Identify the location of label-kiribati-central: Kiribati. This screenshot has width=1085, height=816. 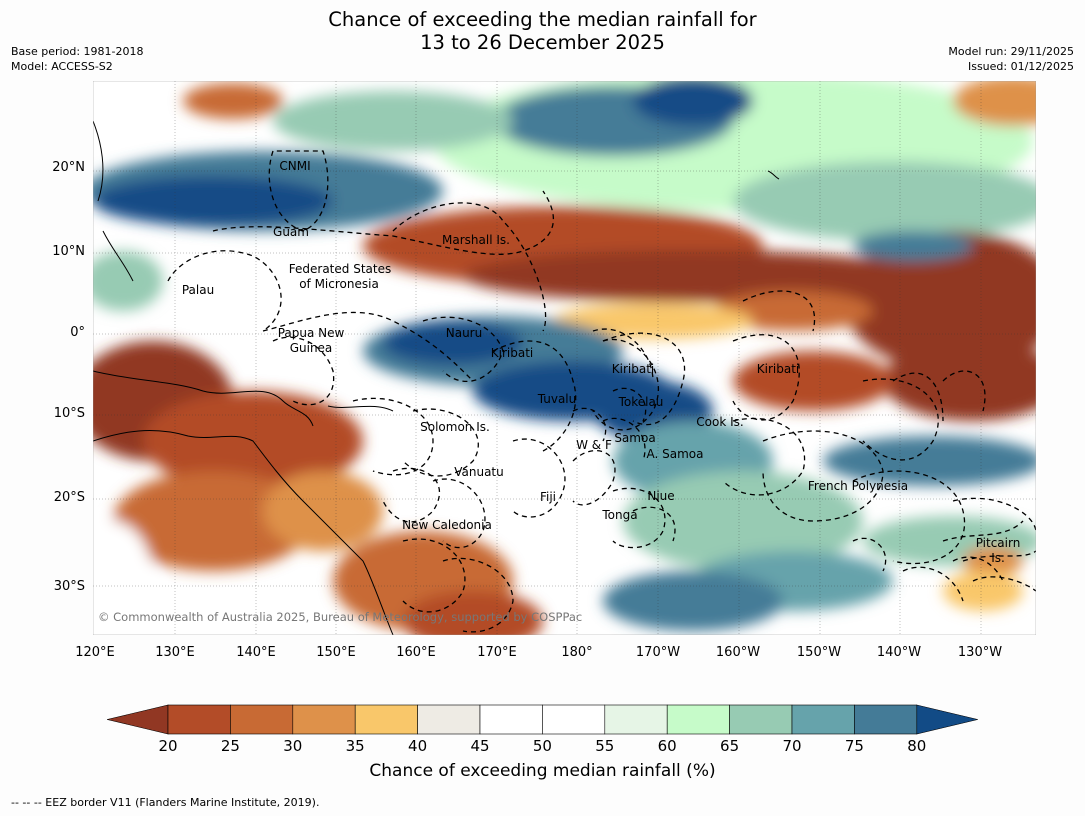
(633, 369).